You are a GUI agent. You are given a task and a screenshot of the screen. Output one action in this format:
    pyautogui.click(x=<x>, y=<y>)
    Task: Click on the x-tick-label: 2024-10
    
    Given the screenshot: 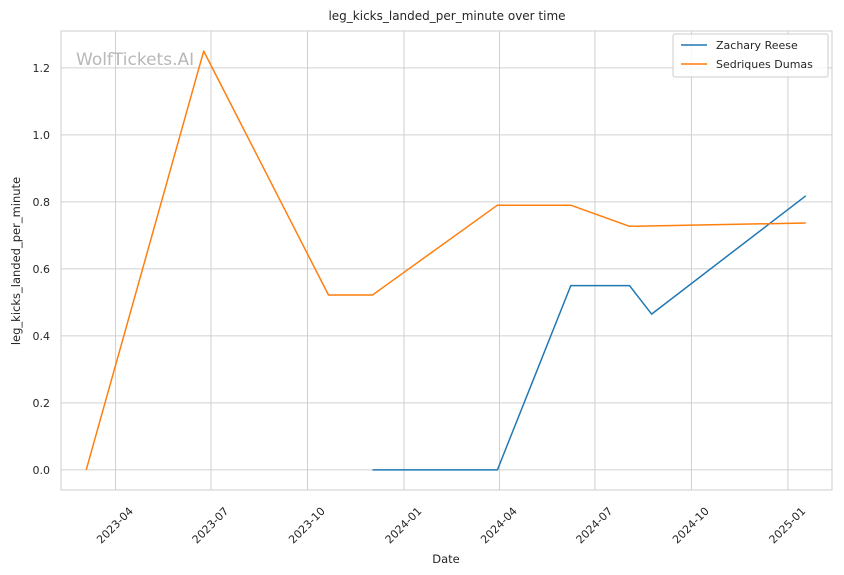 What is the action you would take?
    pyautogui.click(x=691, y=526)
    